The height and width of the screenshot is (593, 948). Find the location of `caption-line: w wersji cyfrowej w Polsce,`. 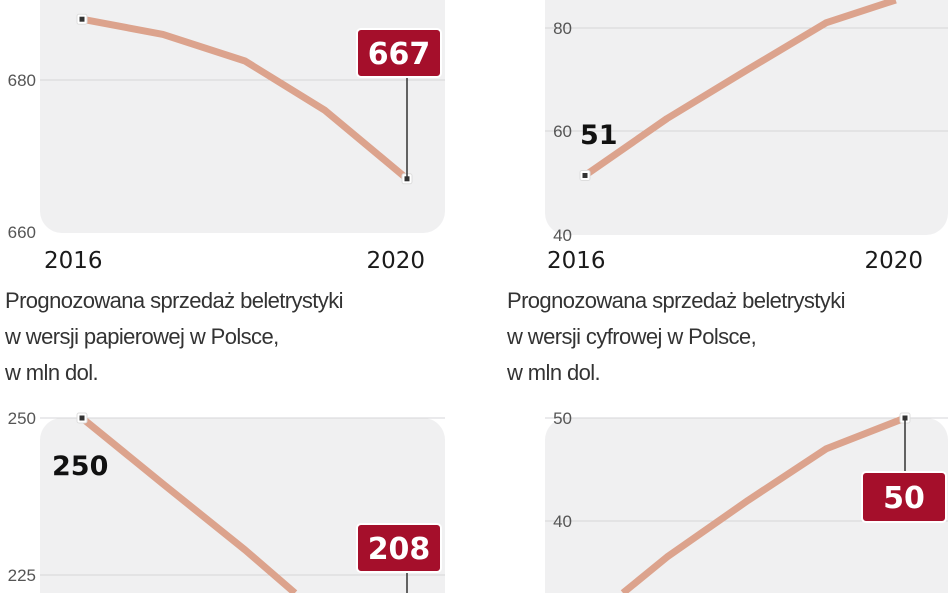

caption-line: w wersji cyfrowej w Polsce, is located at coordinates (632, 336).